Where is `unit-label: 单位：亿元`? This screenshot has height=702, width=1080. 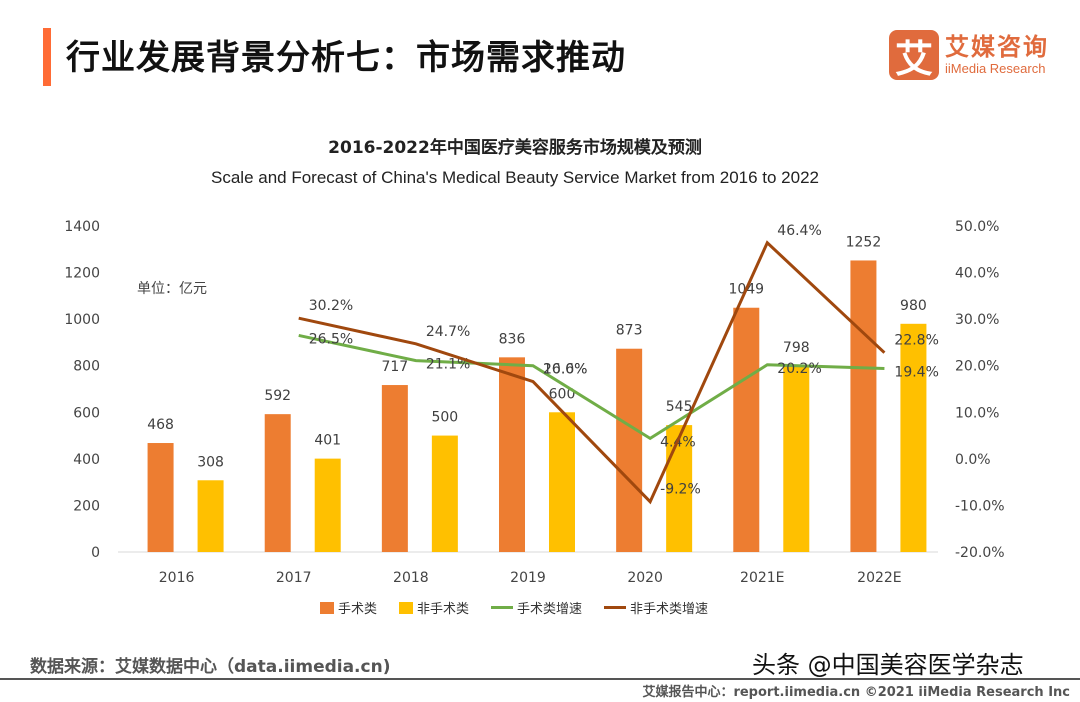
unit-label: 单位：亿元 is located at coordinates (172, 289).